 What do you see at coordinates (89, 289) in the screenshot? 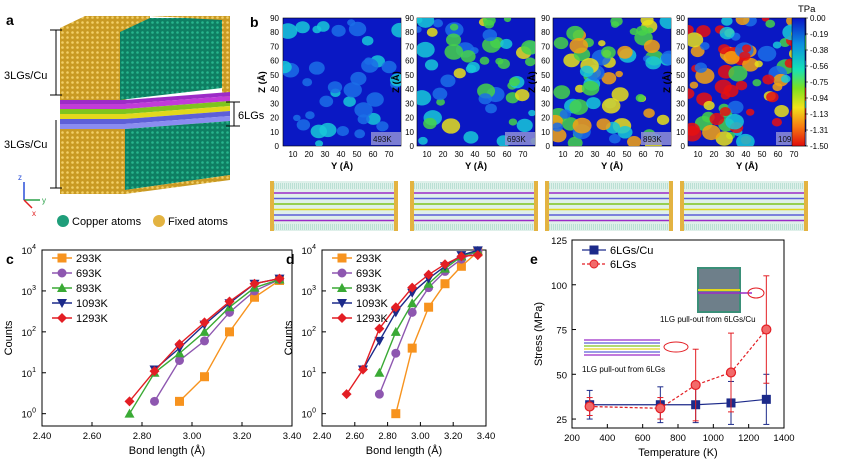
I see `legend-label: 893K` at bounding box center [89, 289].